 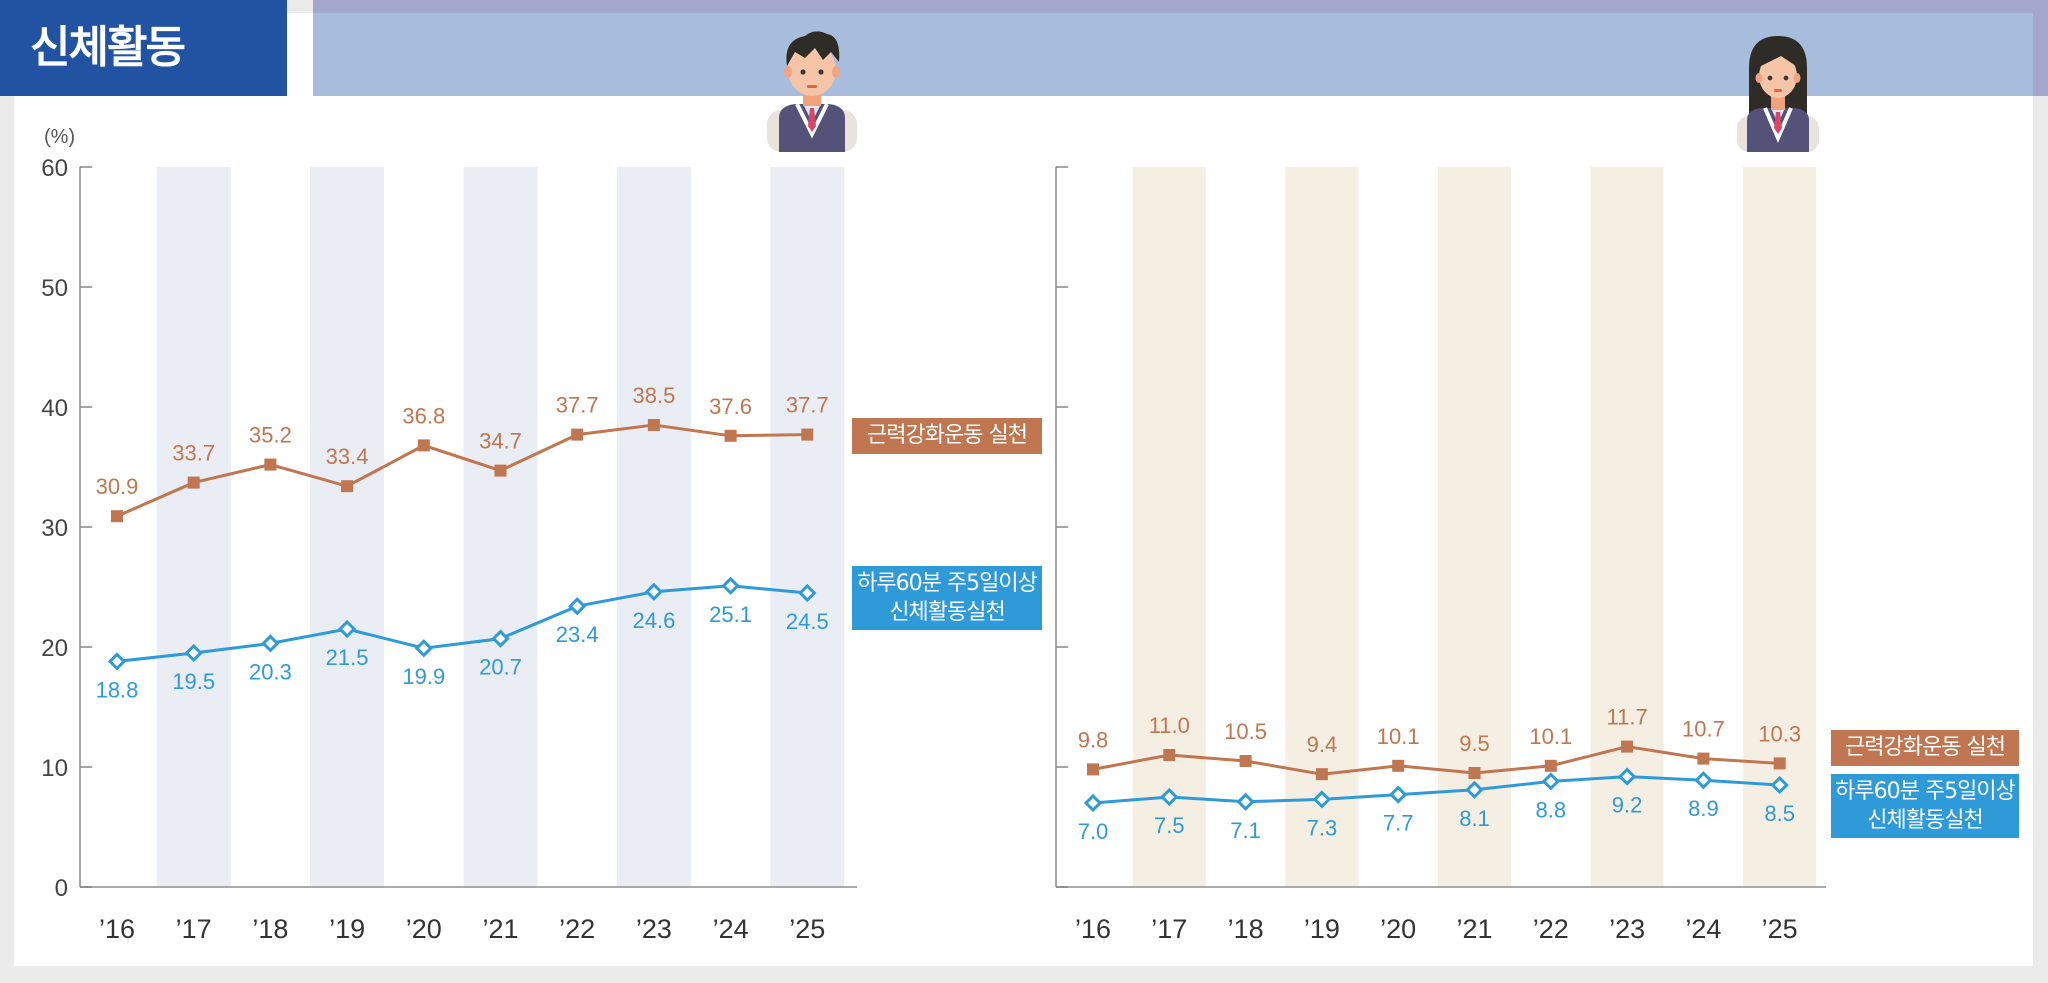 What do you see at coordinates (117, 689) in the screenshot?
I see `data-label: 18.8` at bounding box center [117, 689].